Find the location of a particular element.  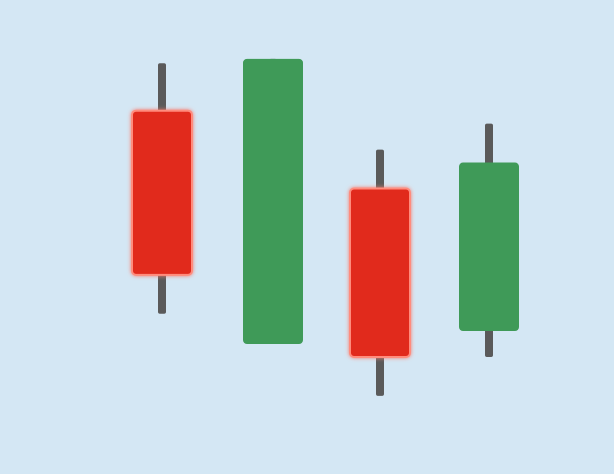

candle-1-body is located at coordinates (162, 192).